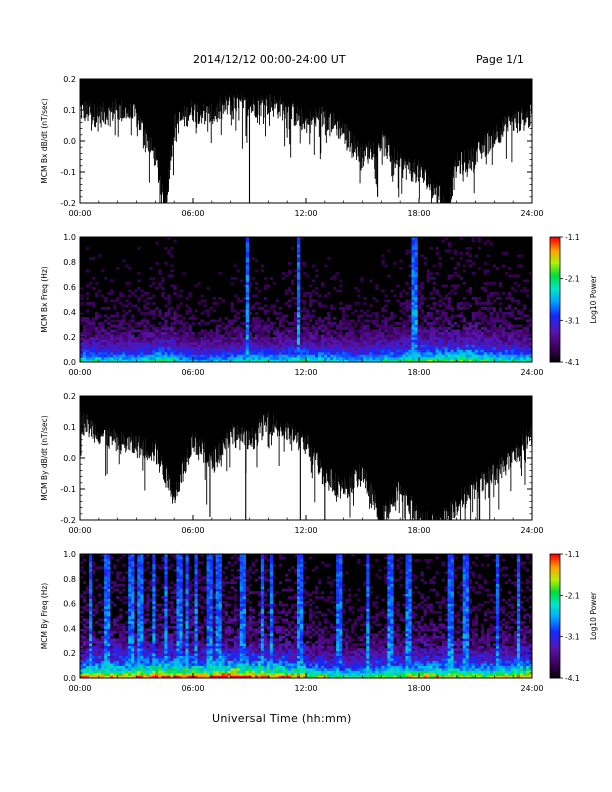 Image resolution: width=612 pixels, height=792 pixels. Describe the element at coordinates (69, 337) in the screenshot. I see `y-tick-label: 0.2` at that location.